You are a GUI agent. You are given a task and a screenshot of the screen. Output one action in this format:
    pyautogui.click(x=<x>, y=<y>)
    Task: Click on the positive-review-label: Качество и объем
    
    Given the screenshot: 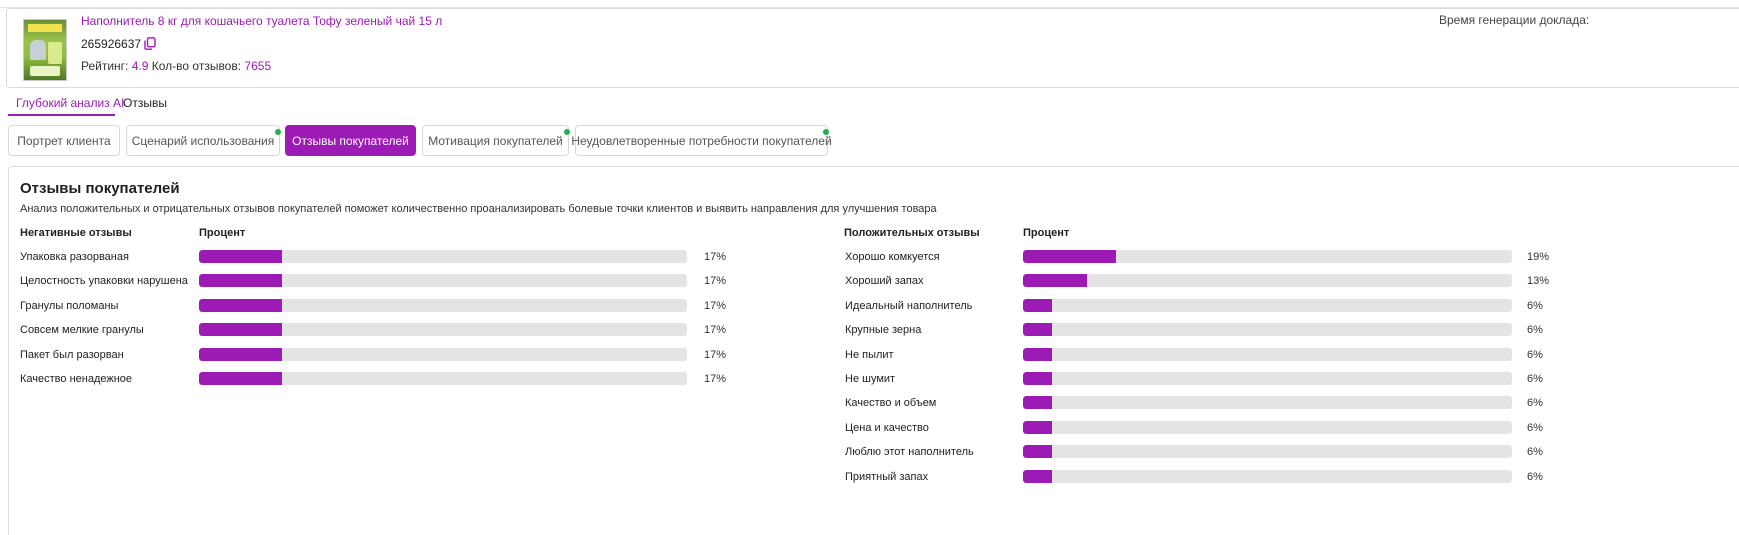 What is the action you would take?
    pyautogui.click(x=891, y=403)
    